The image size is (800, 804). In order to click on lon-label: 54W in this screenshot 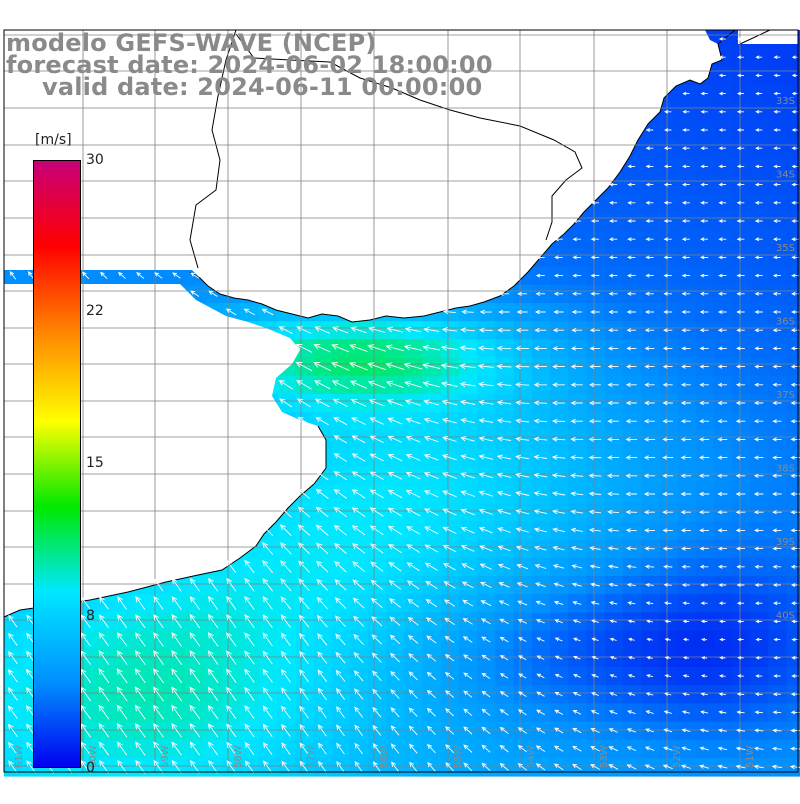, I will do `click(531, 756)`.